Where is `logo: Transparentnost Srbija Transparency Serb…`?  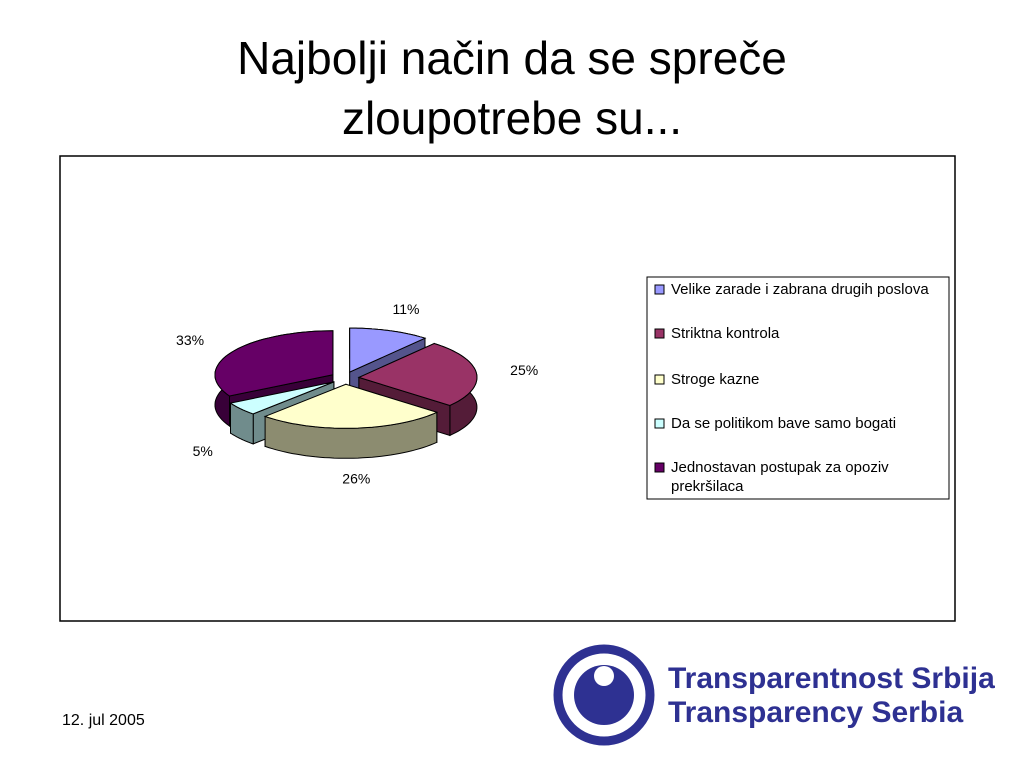 logo: Transparentnost Srbija Transparency Serb… is located at coordinates (774, 695).